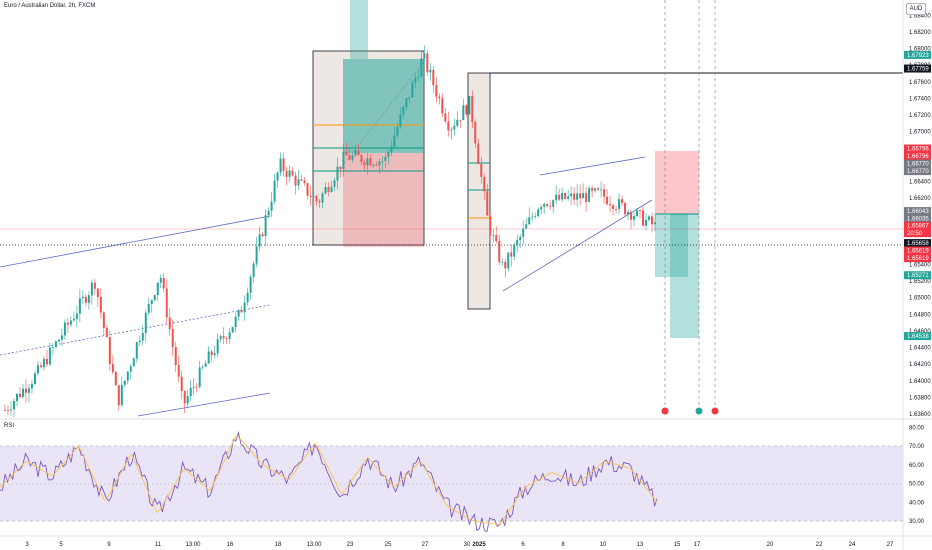 This screenshot has width=932, height=550. Describe the element at coordinates (204, 404) in the screenshot. I see `channel-lower-left` at that location.